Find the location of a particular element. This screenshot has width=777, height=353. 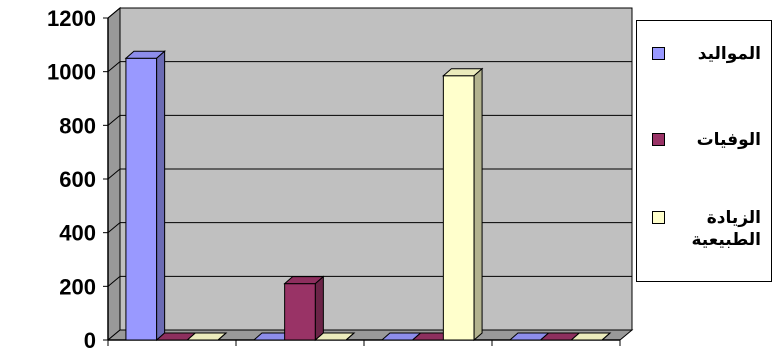

legend: المواليد الوفيات الزيادة الطبيعية is located at coordinates (704, 151).